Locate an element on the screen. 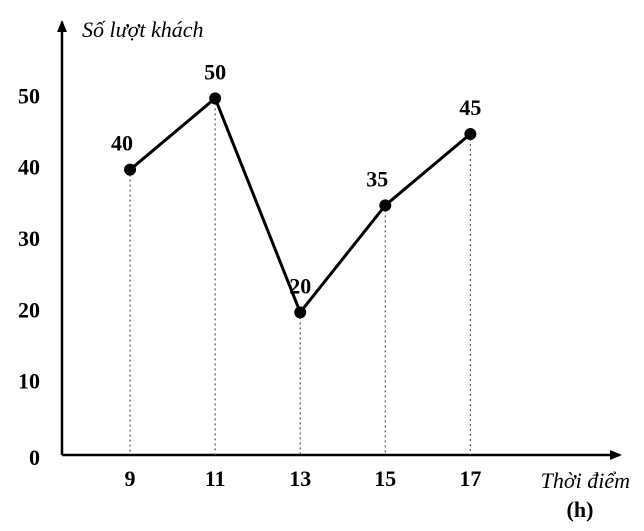 Image resolution: width=644 pixels, height=531 pixels. y-tick-label: 40 is located at coordinates (29, 167).